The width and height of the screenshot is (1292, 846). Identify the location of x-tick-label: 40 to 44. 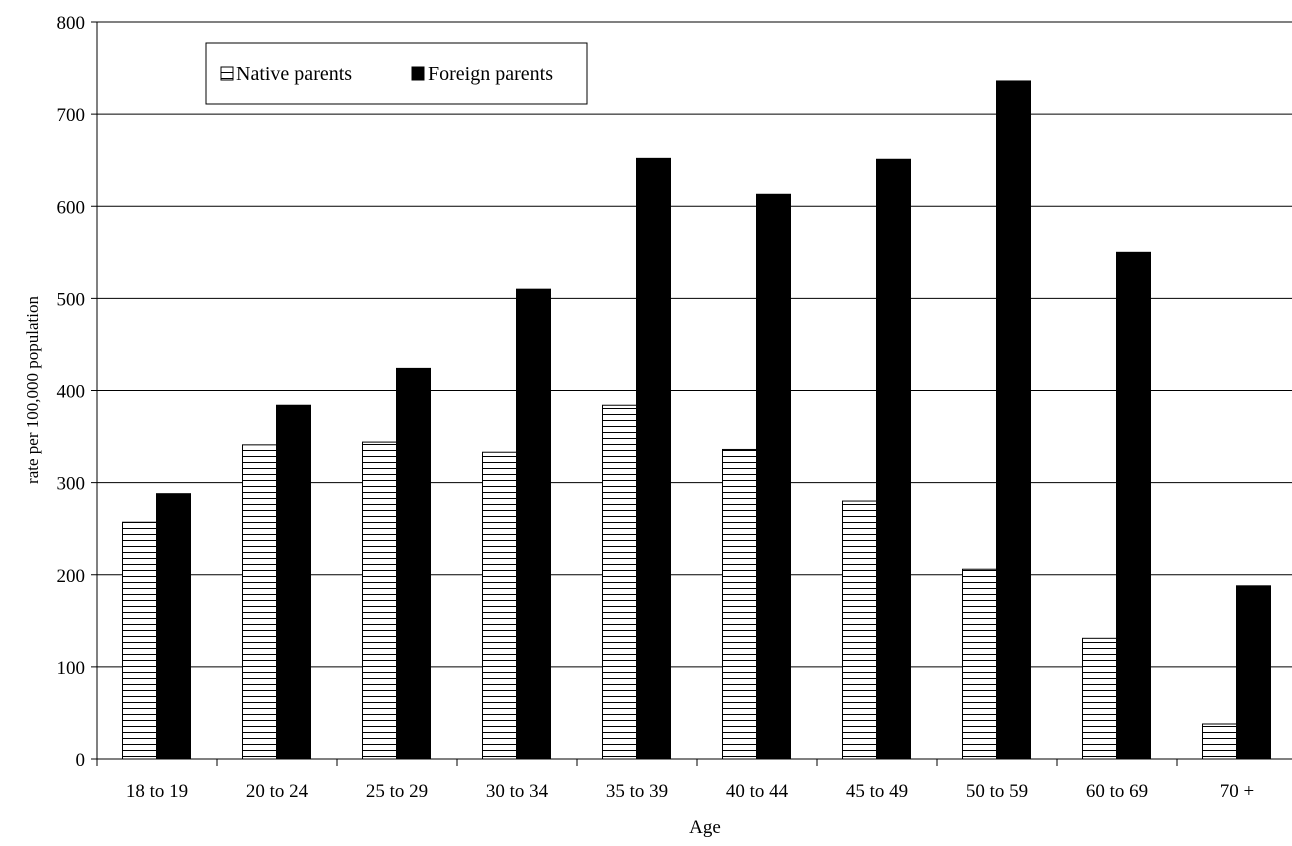
(757, 791).